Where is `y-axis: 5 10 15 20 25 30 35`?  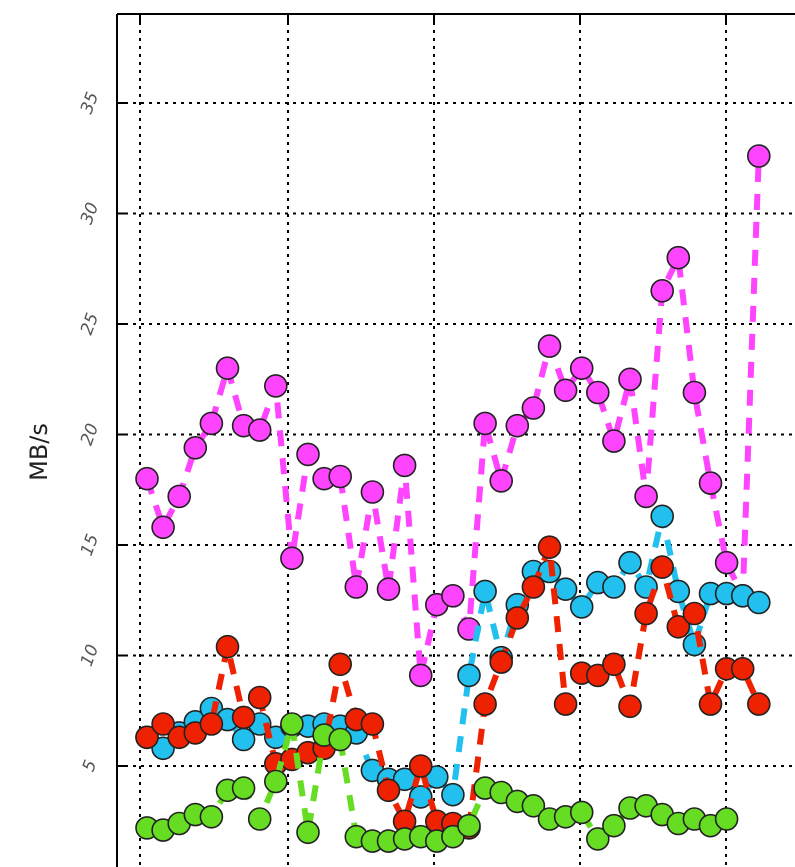 y-axis: 5 10 15 20 25 30 35 is located at coordinates (101, 432).